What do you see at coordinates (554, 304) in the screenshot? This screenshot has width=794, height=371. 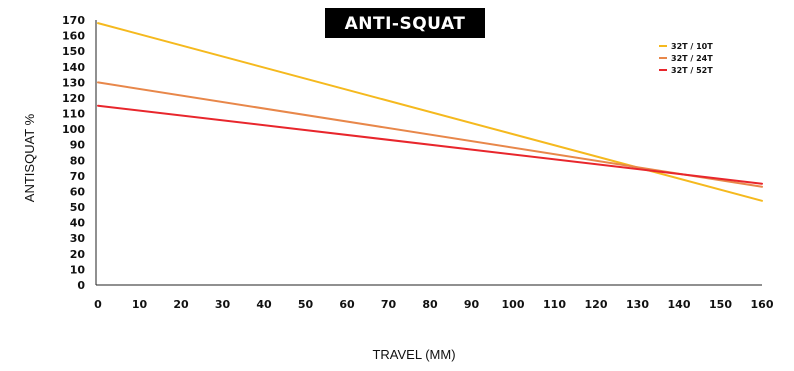 I see `x-tick-label: 110` at bounding box center [554, 304].